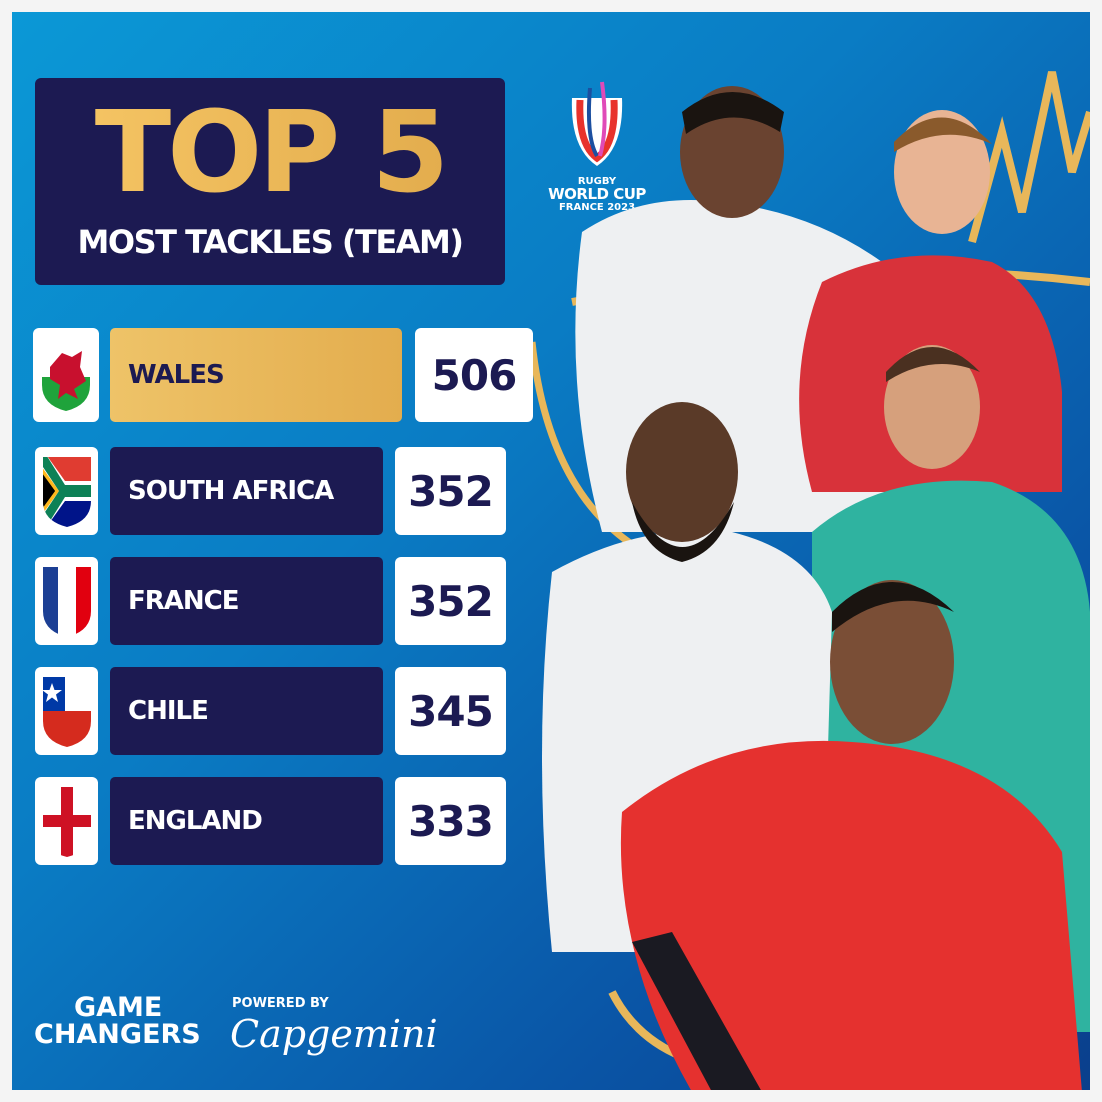 The image size is (1102, 1102). I want to click on rank-1-tackles: 506, so click(474, 375).